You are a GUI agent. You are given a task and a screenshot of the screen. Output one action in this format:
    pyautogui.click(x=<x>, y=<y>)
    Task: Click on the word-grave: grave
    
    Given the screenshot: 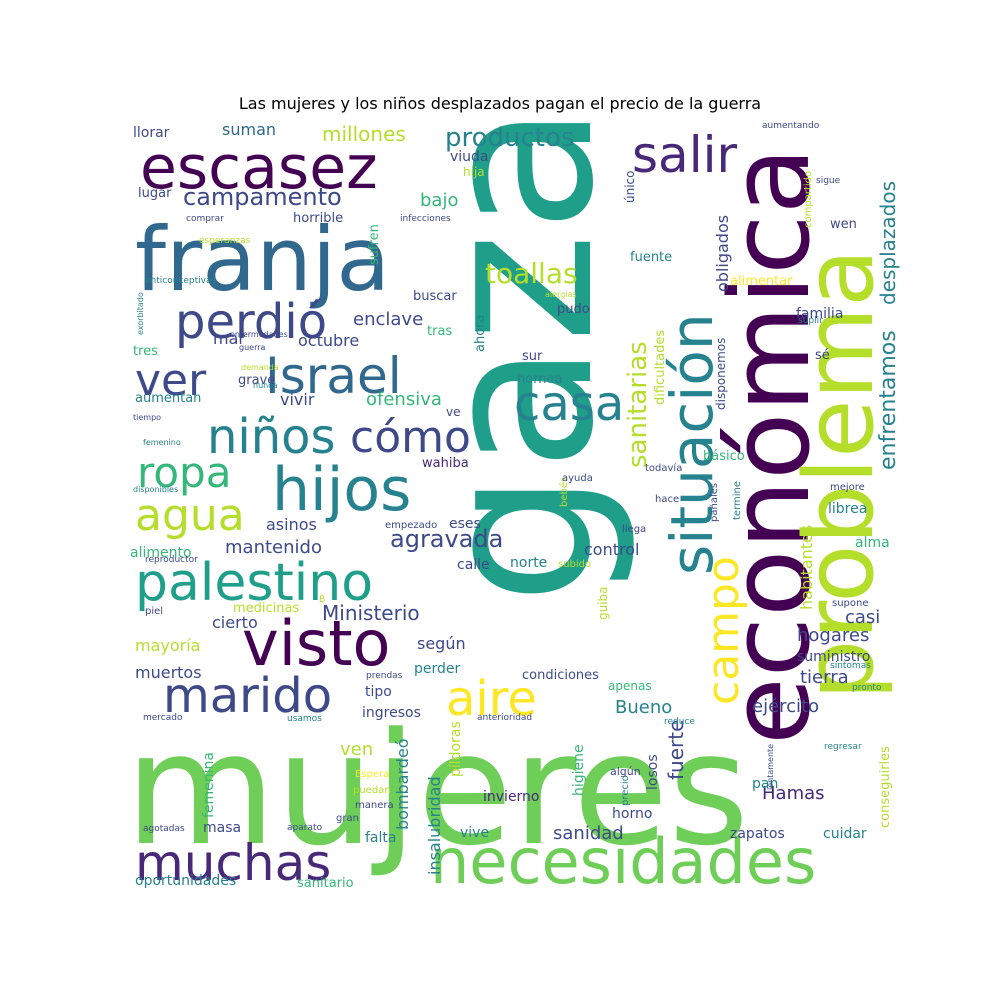 What is the action you would take?
    pyautogui.click(x=256, y=380)
    